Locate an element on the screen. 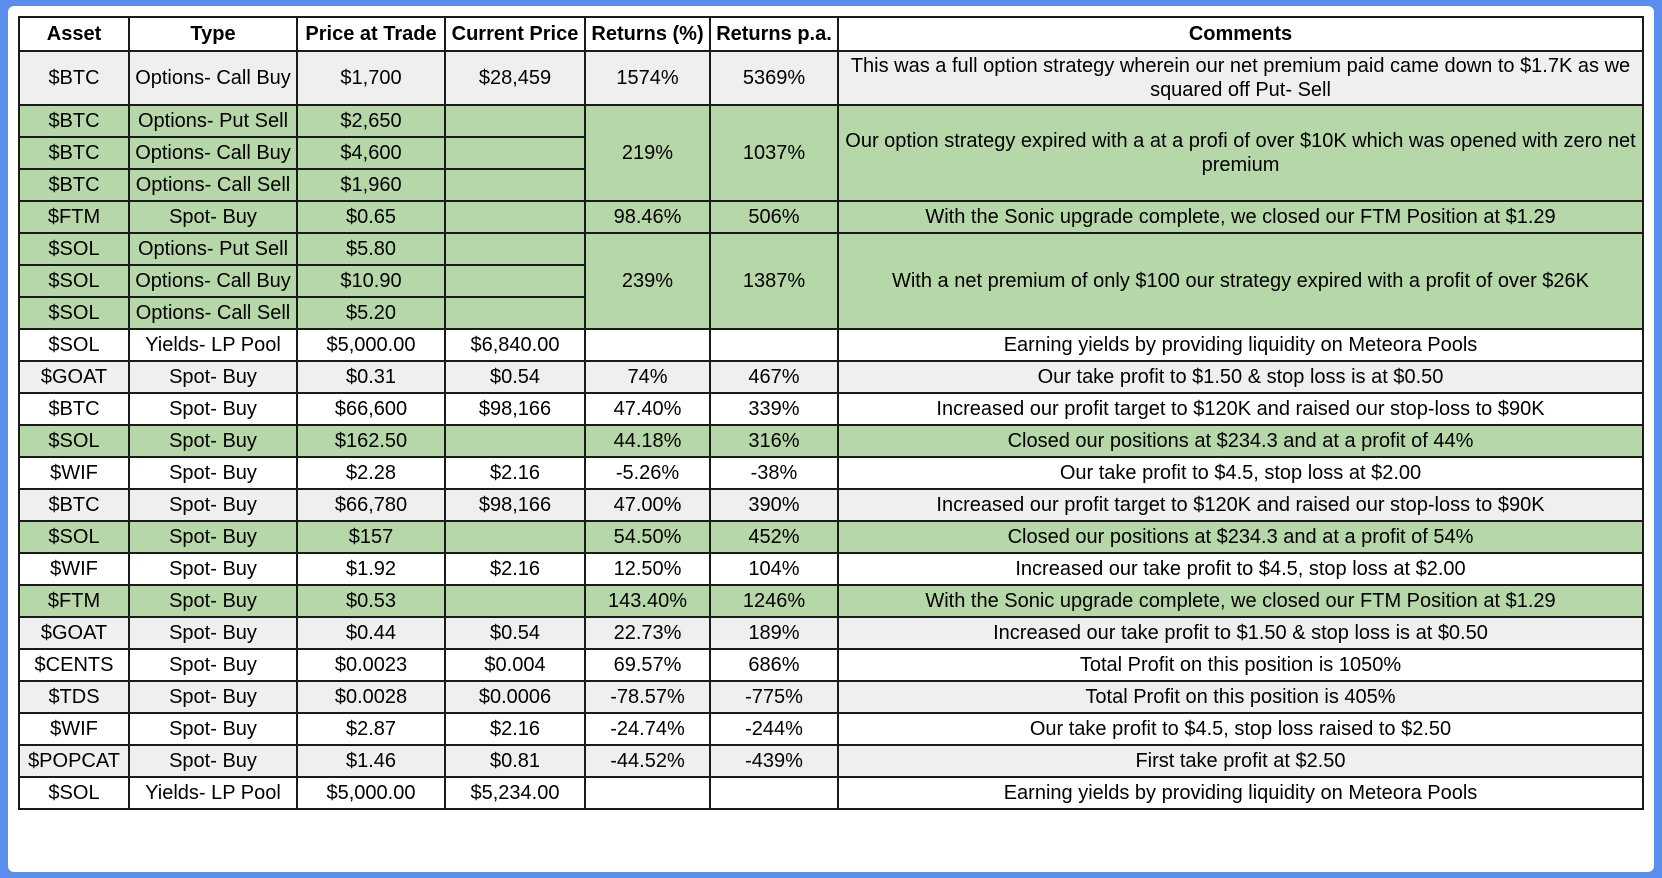  cell-returns-pa: 452% is located at coordinates (774, 537).